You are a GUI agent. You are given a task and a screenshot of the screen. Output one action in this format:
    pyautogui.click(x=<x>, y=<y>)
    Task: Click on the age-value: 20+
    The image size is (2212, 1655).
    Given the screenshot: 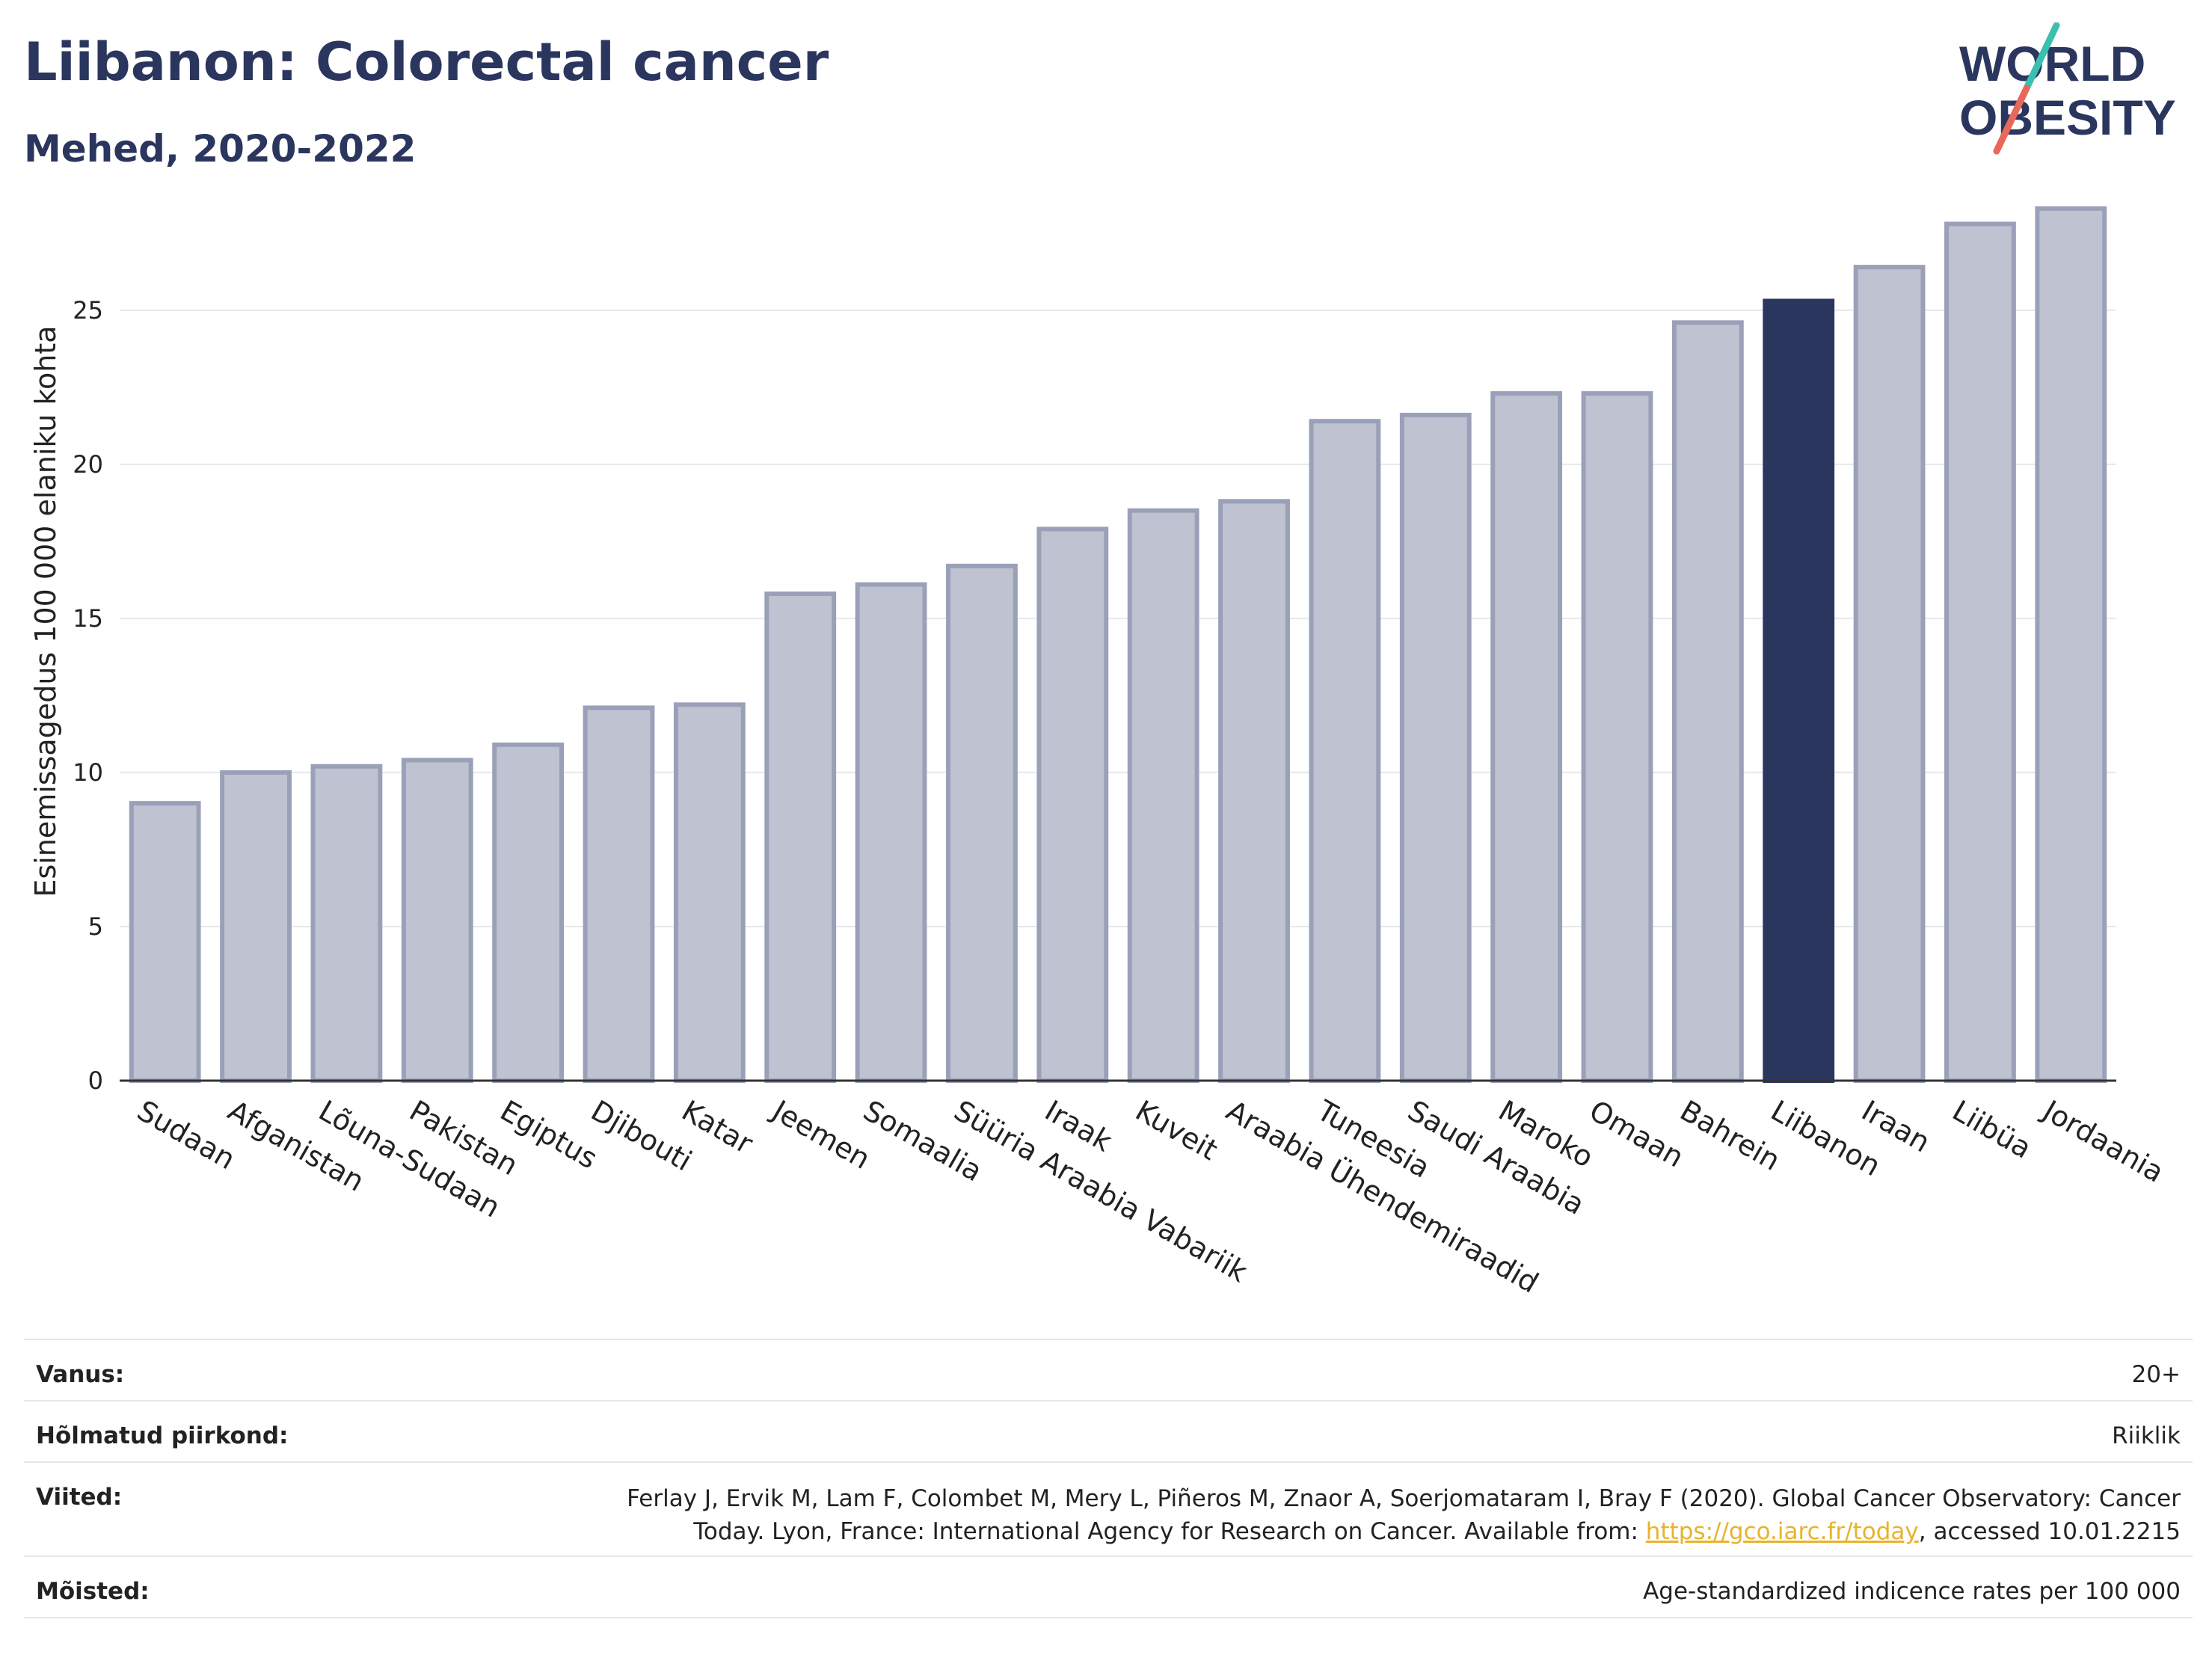 What is the action you would take?
    pyautogui.click(x=2156, y=1374)
    